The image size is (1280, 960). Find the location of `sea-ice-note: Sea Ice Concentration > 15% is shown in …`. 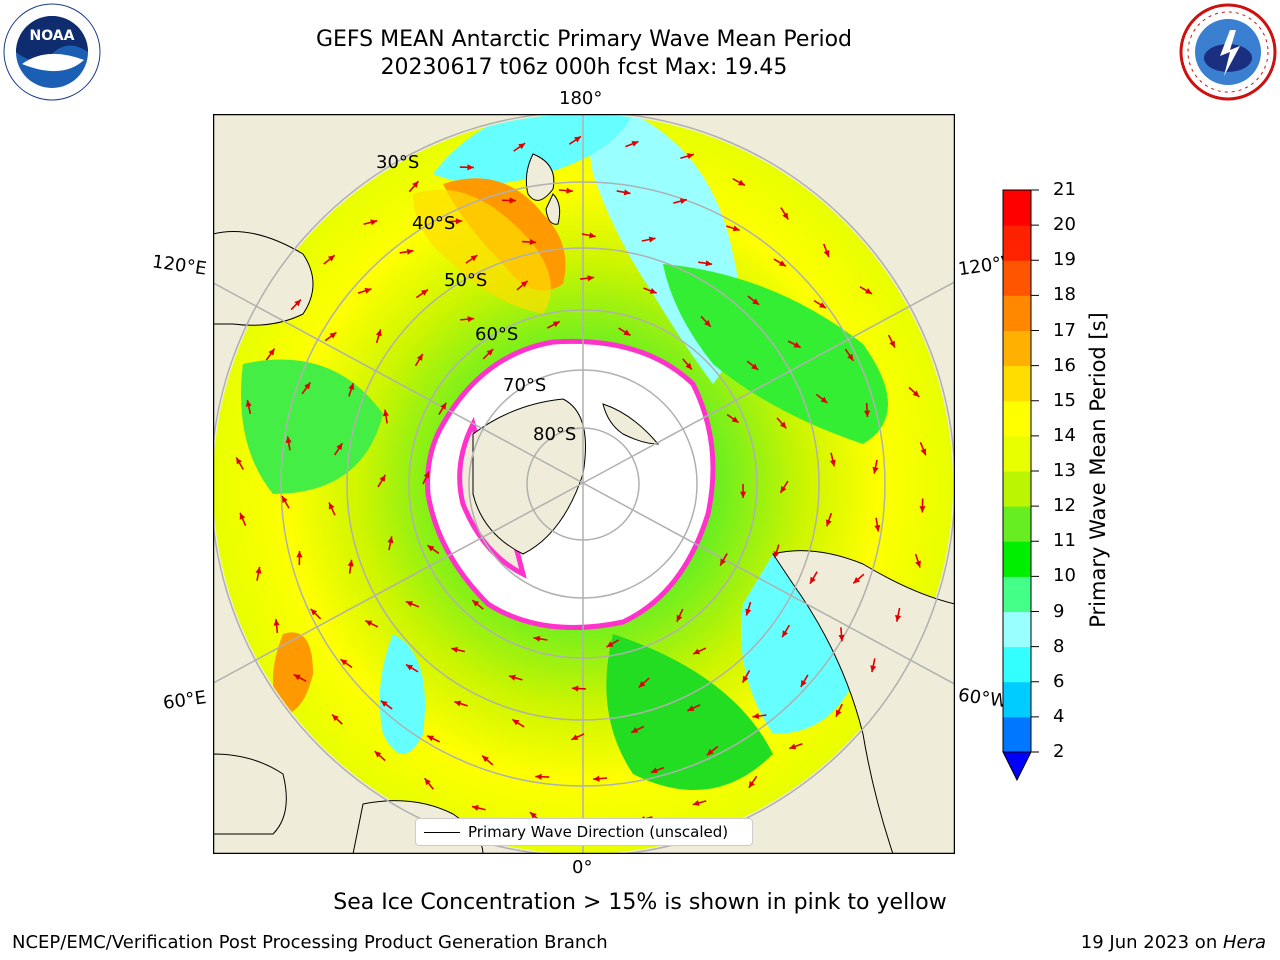

sea-ice-note: Sea Ice Concentration > 15% is shown in … is located at coordinates (640, 902).